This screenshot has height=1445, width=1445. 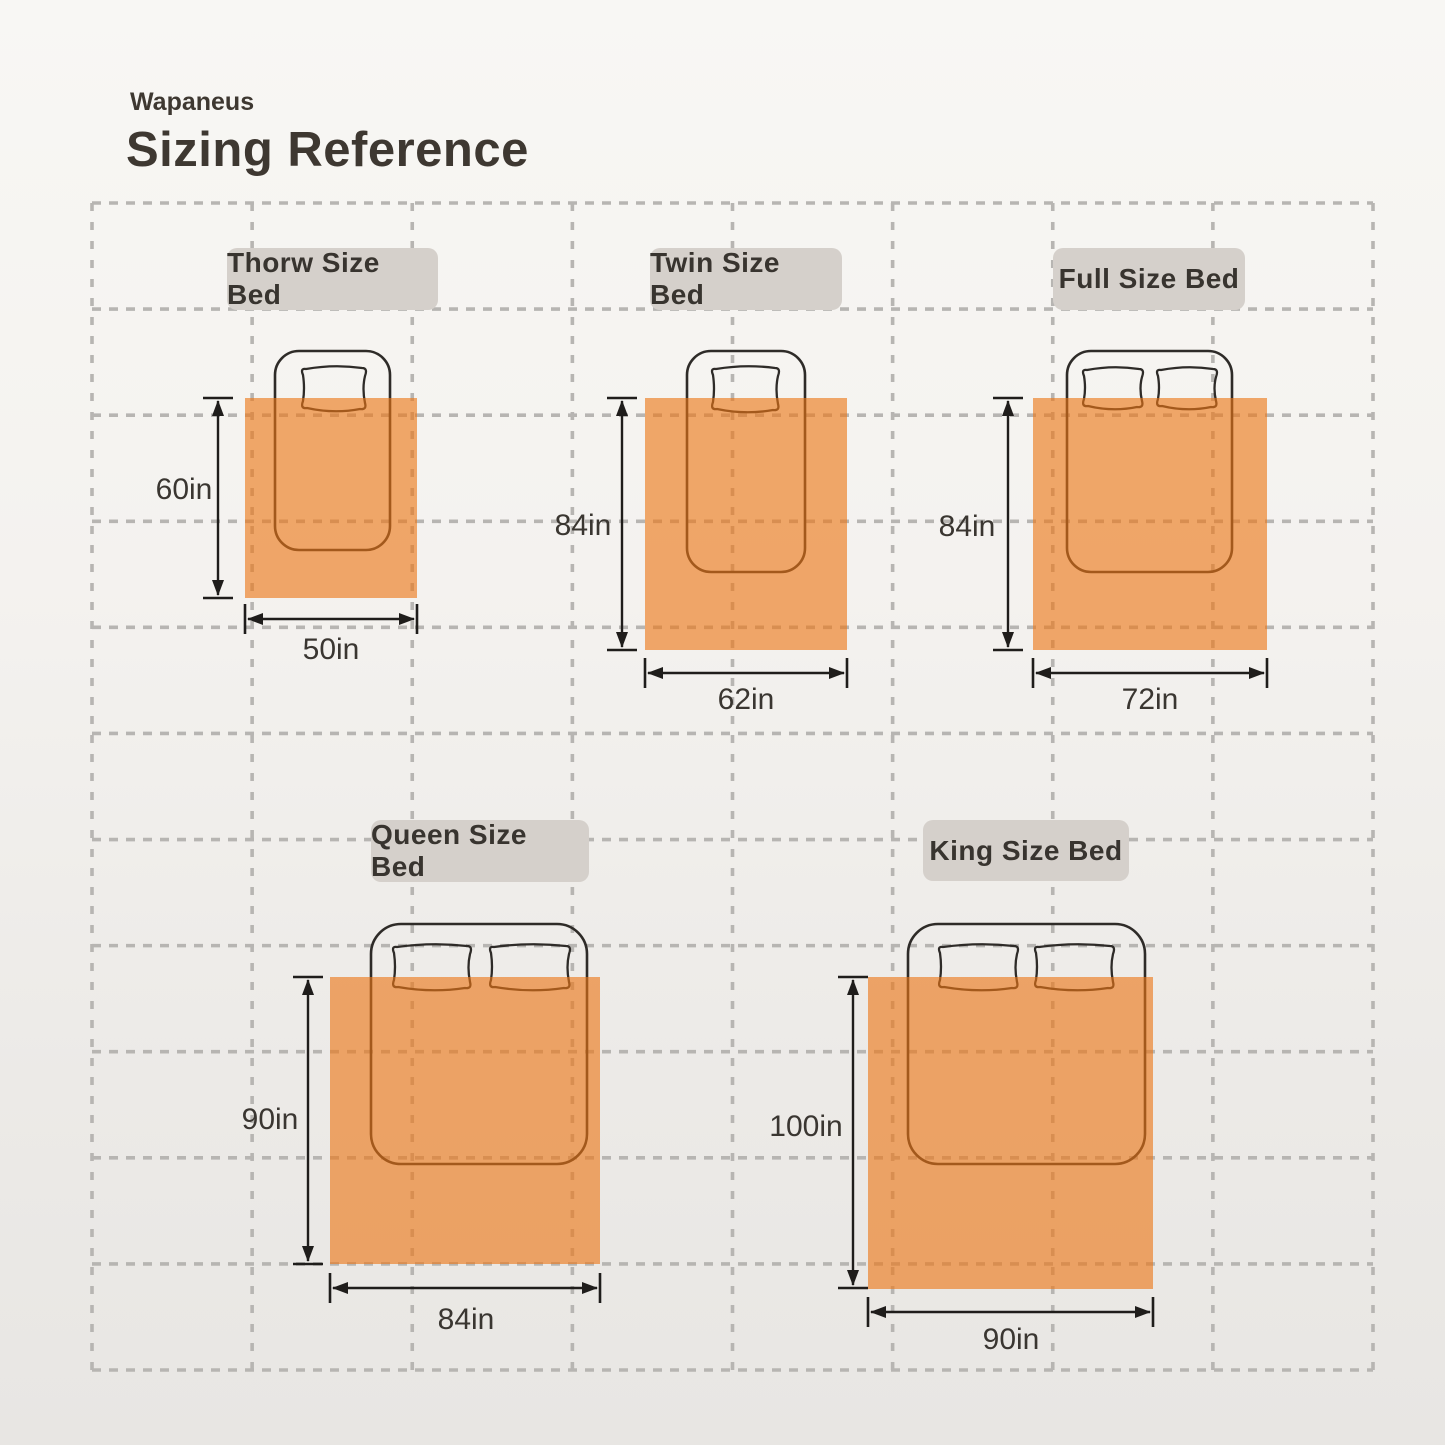 I want to click on height-dimension-label-twin: 84in, so click(x=583, y=525).